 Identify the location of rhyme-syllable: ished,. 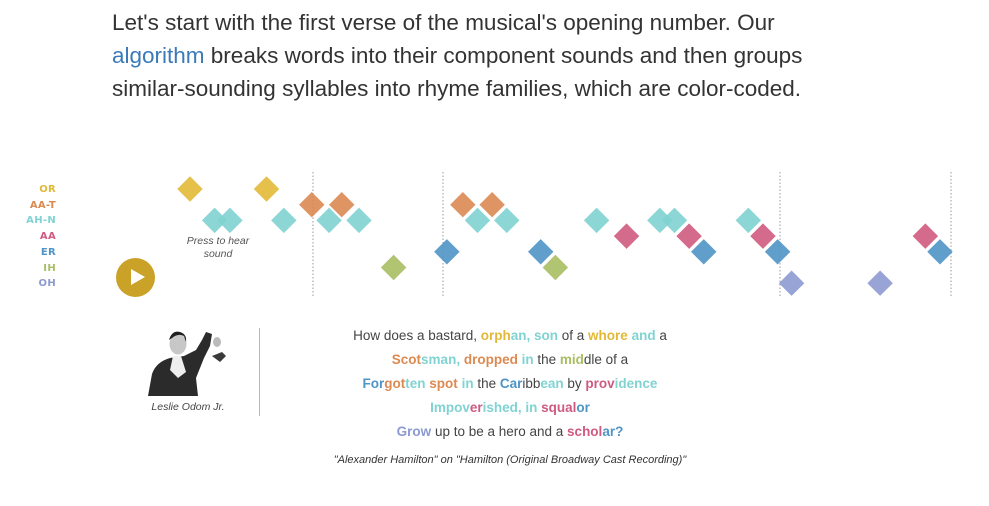
(502, 407).